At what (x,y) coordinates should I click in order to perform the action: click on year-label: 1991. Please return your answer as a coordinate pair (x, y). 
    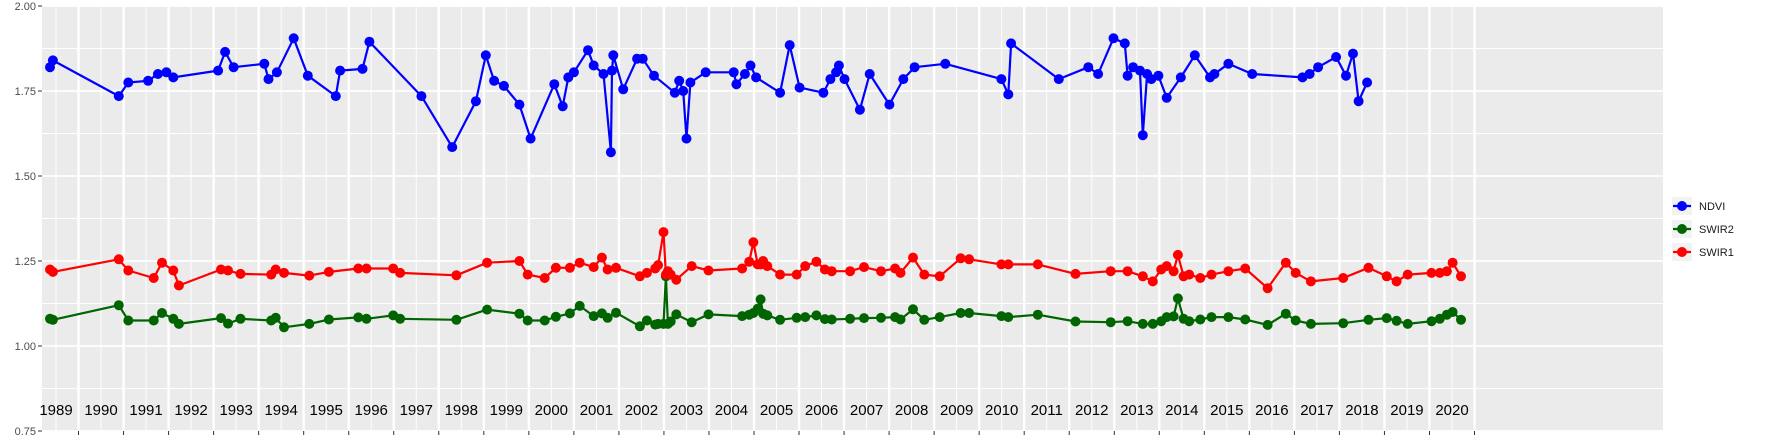
    Looking at the image, I should click on (145, 410).